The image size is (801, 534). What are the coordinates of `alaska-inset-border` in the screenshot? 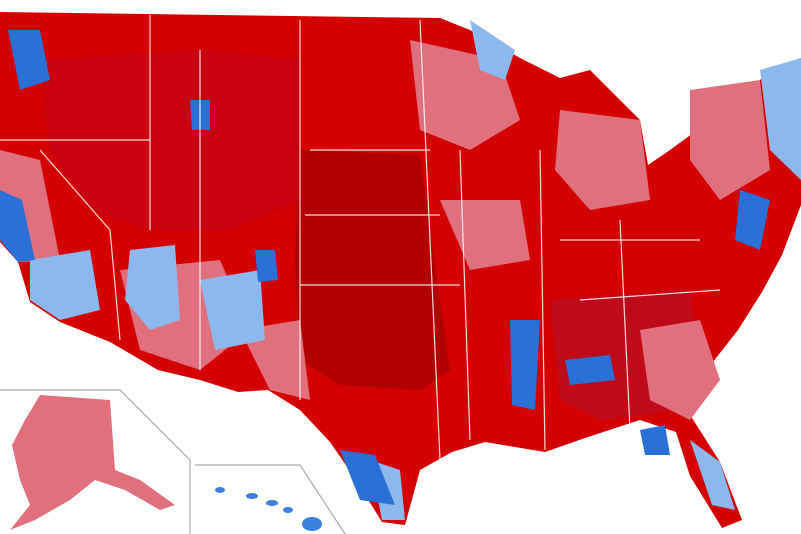 It's located at (95, 461).